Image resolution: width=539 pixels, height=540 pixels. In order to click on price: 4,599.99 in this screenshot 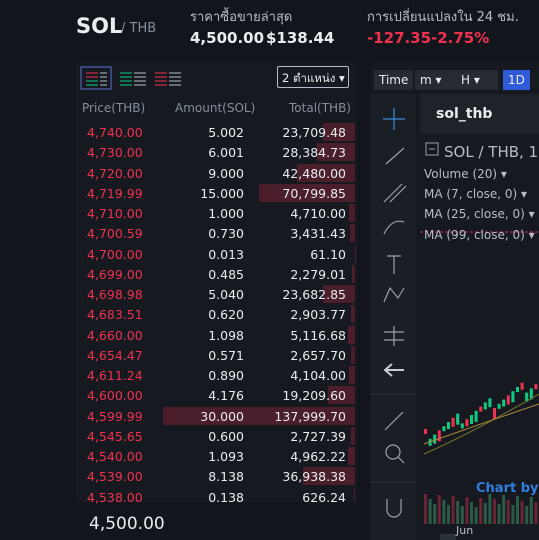, I will do `click(115, 416)`.